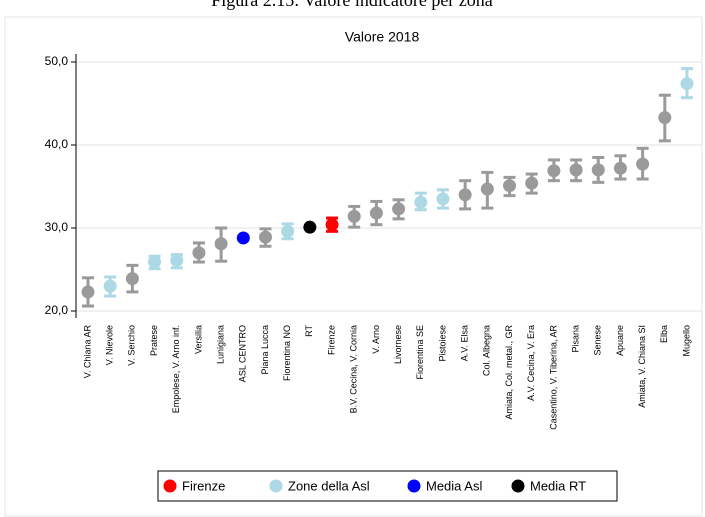 The height and width of the screenshot is (517, 705). Describe the element at coordinates (387, 486) in the screenshot. I see `legend-box` at that location.